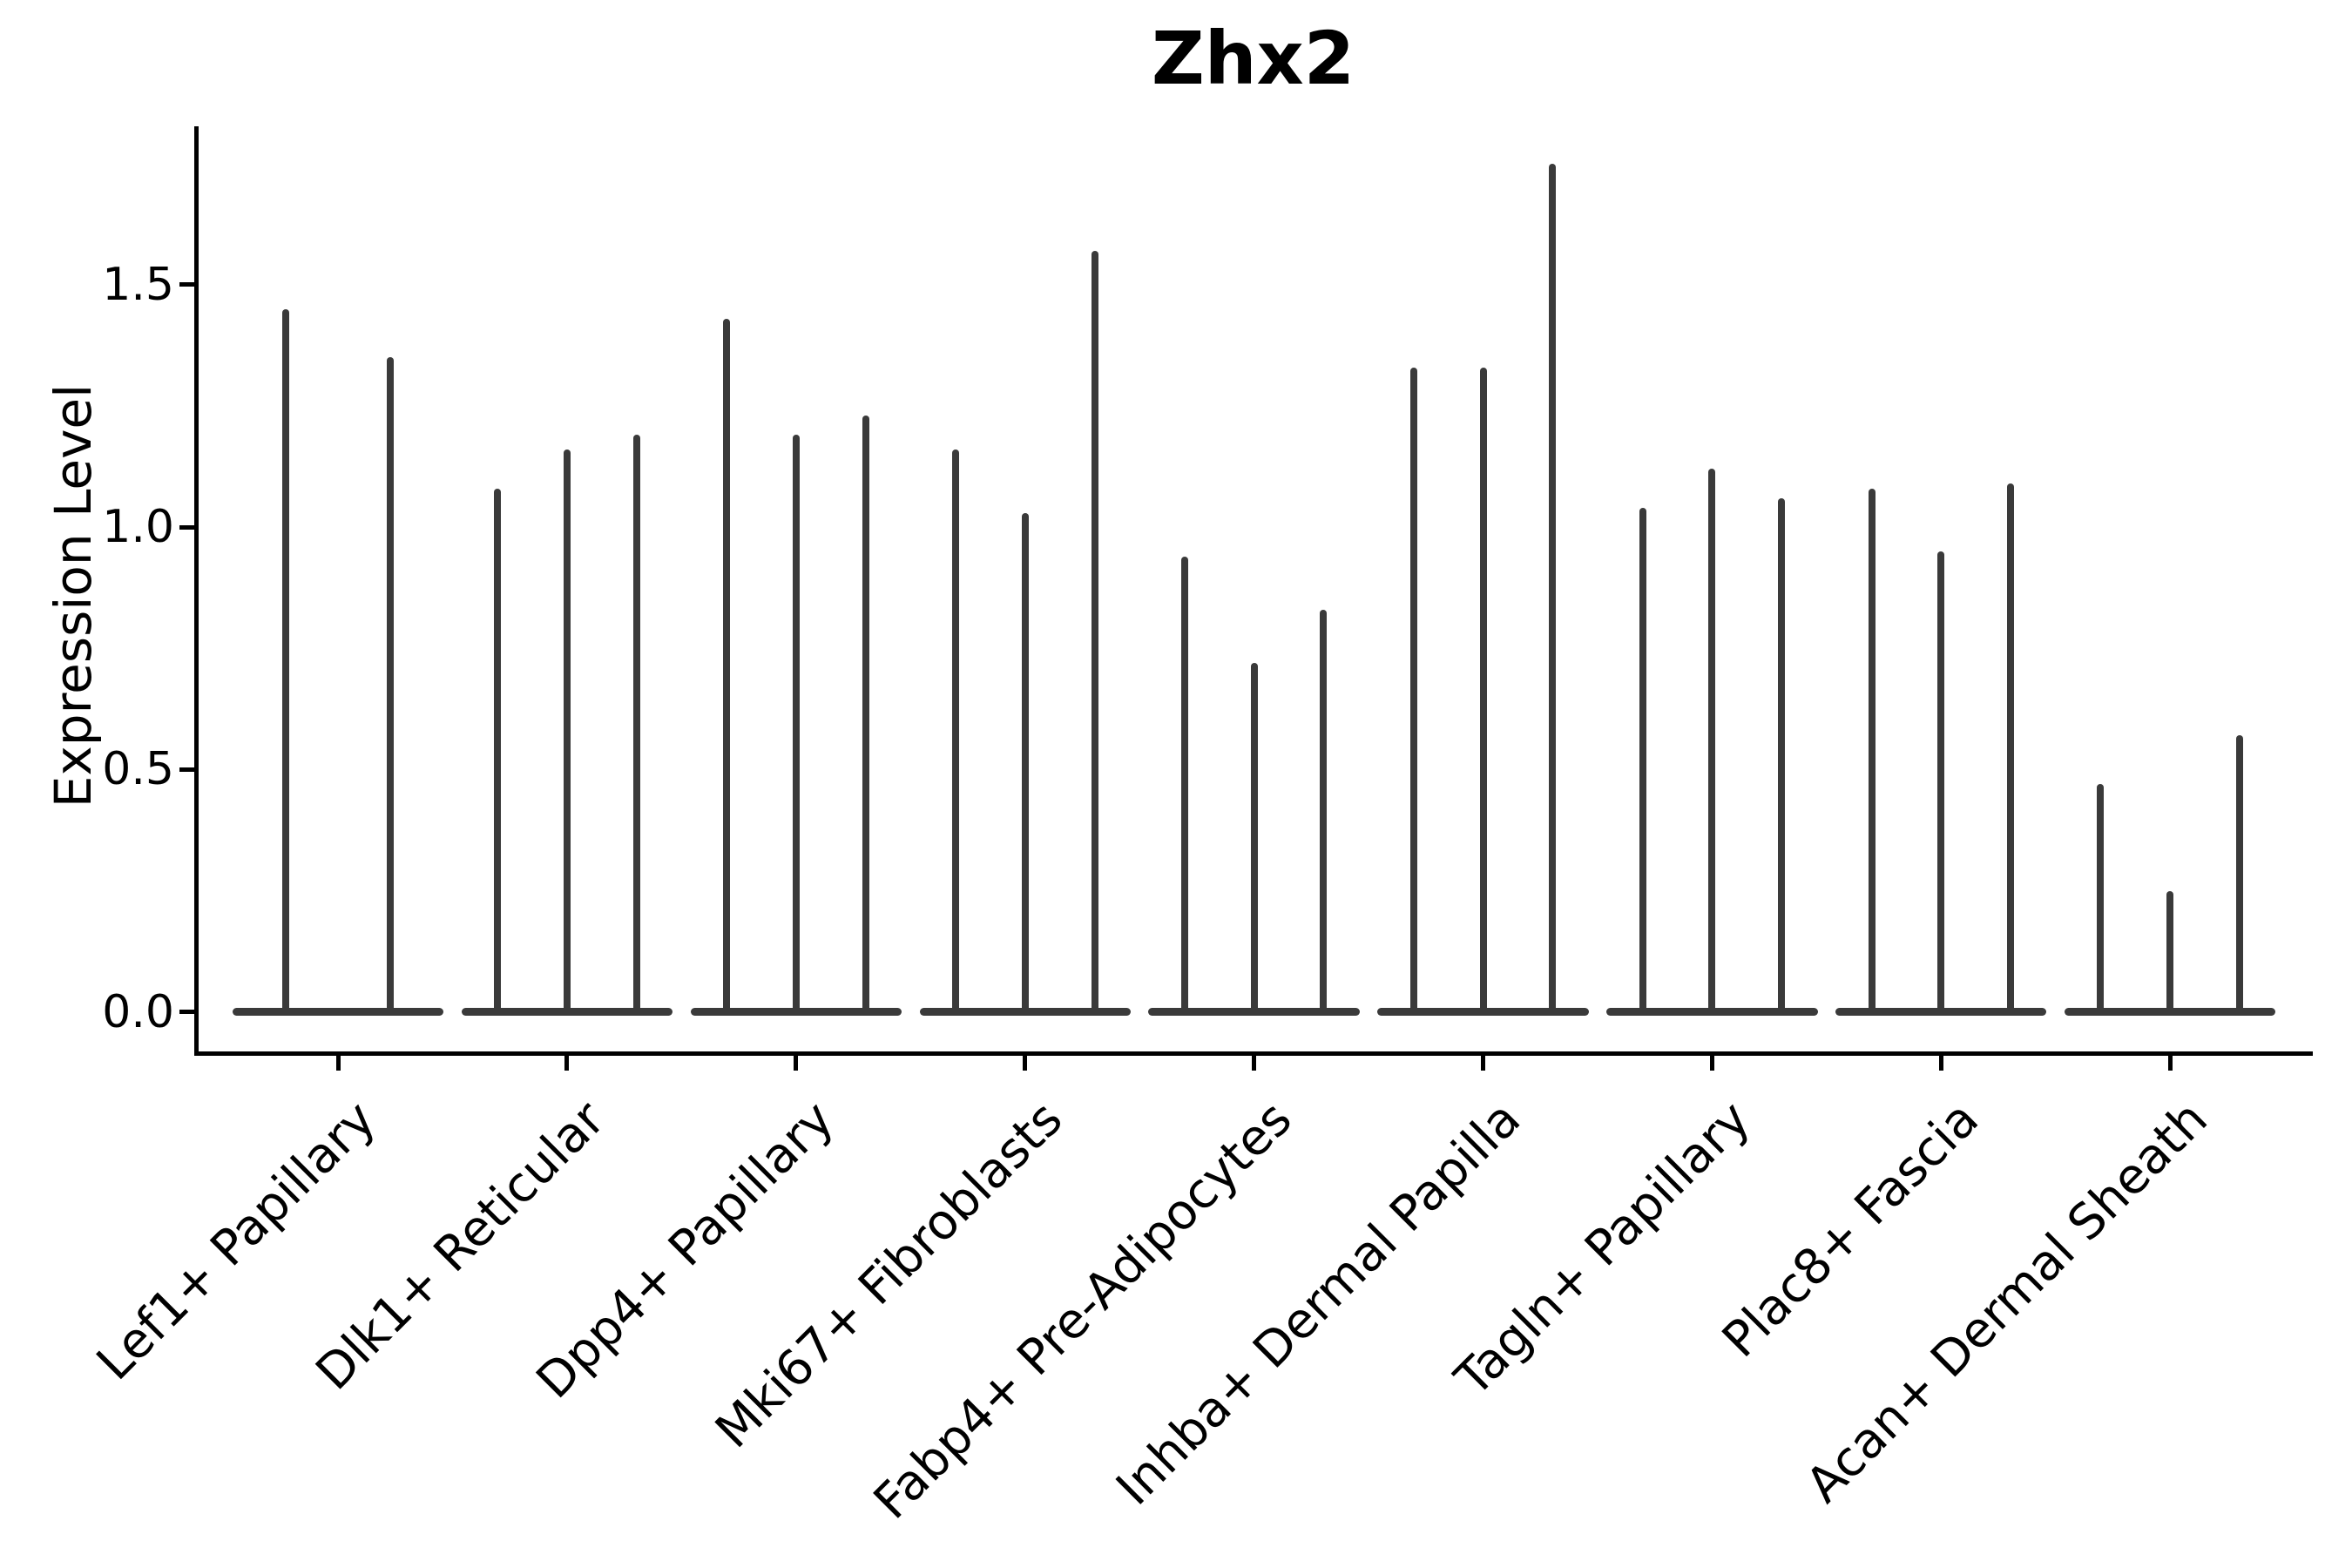 This screenshot has height=1568, width=2352. What do you see at coordinates (138, 527) in the screenshot?
I see `y-tick-label: 1.0` at bounding box center [138, 527].